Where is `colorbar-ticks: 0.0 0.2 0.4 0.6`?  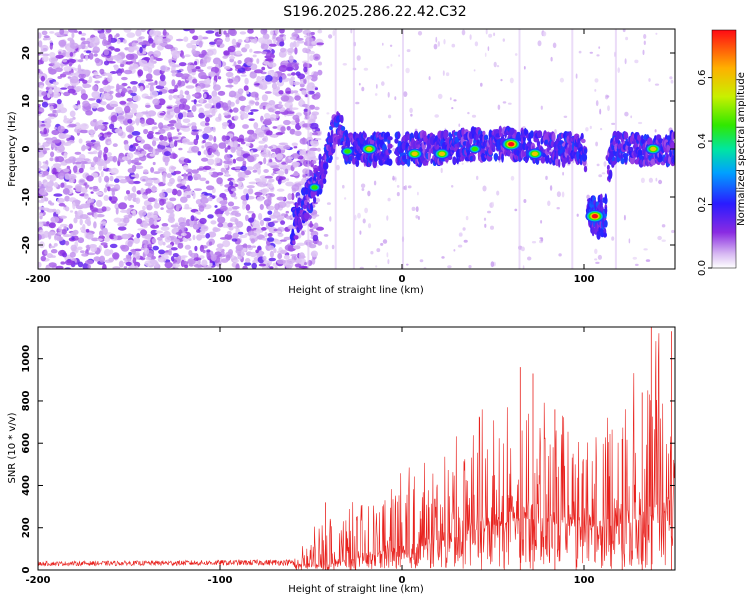
colorbar-ticks: 0.0 0.2 0.4 0.6 is located at coordinates (704, 173).